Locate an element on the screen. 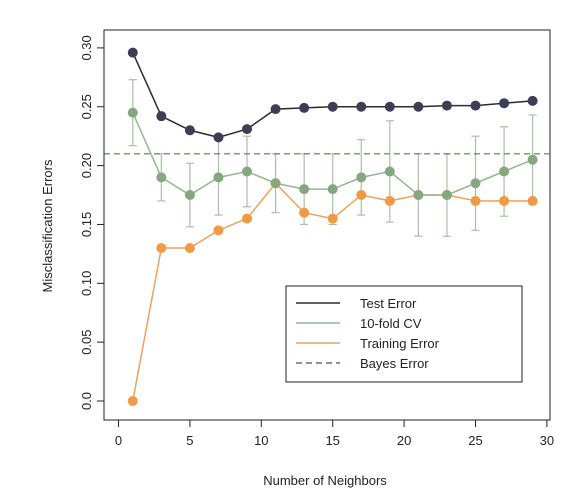 The width and height of the screenshot is (568, 493). x-tick-label: 20 is located at coordinates (404, 440).